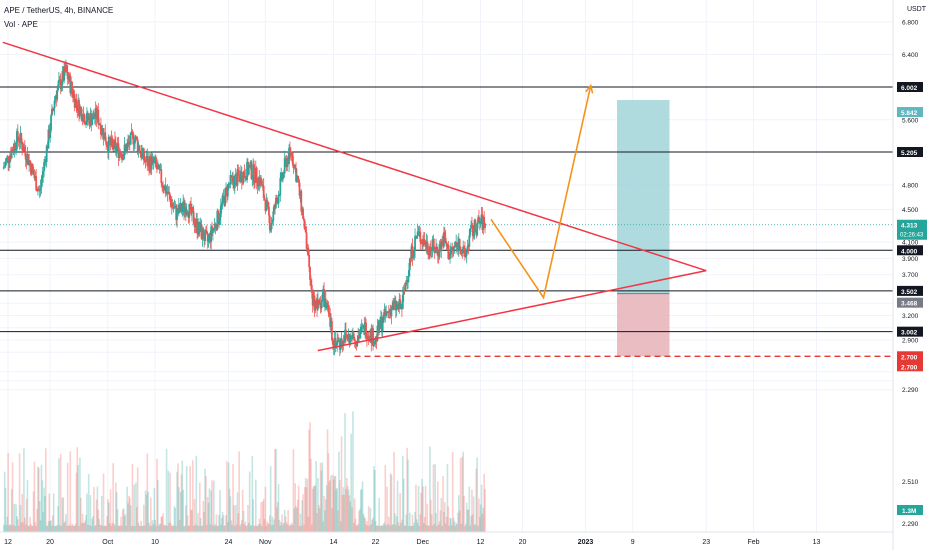 This screenshot has height=555, width=932. Describe the element at coordinates (643, 197) in the screenshot. I see `target-zone` at that location.